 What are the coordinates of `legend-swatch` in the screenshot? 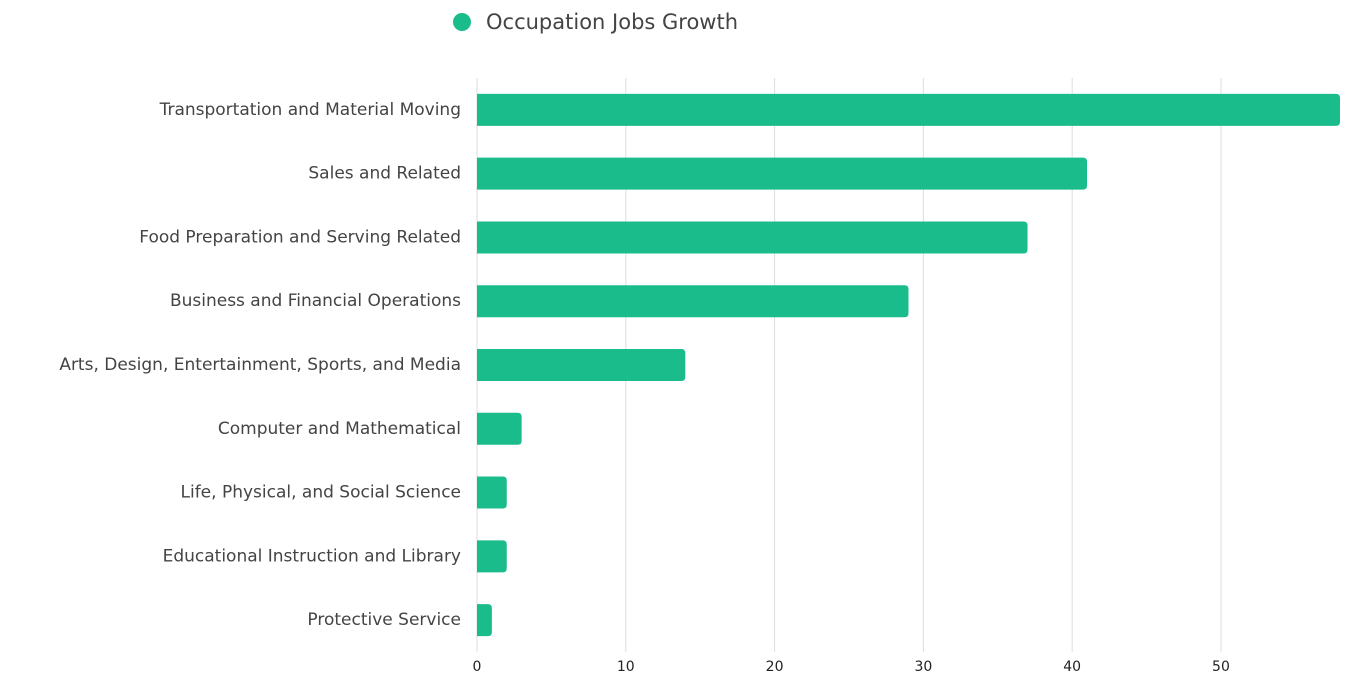 It's located at (462, 22).